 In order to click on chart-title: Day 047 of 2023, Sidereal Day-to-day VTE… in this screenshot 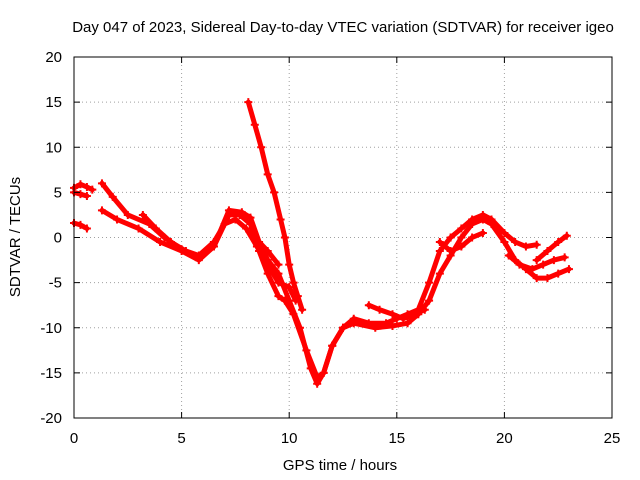, I will do `click(343, 27)`.